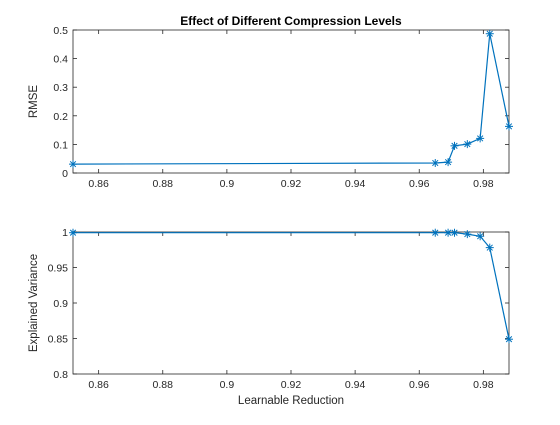  I want to click on y-axis-label: RMSE, so click(34, 102).